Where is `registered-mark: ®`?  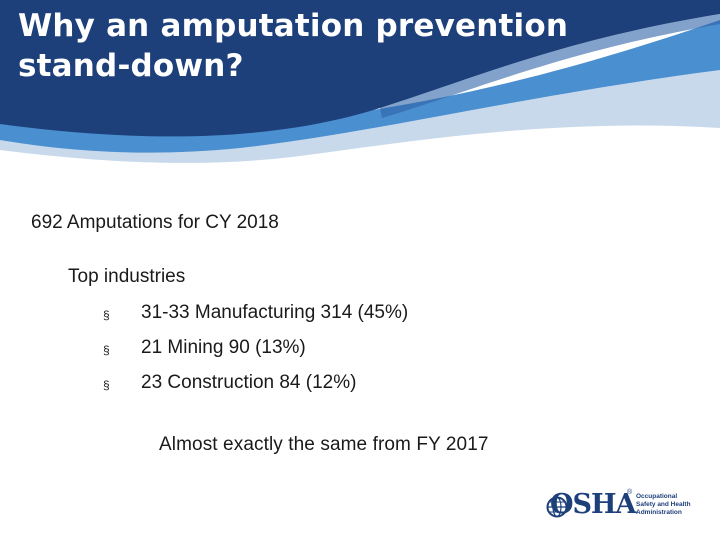 registered-mark: ® is located at coordinates (630, 492).